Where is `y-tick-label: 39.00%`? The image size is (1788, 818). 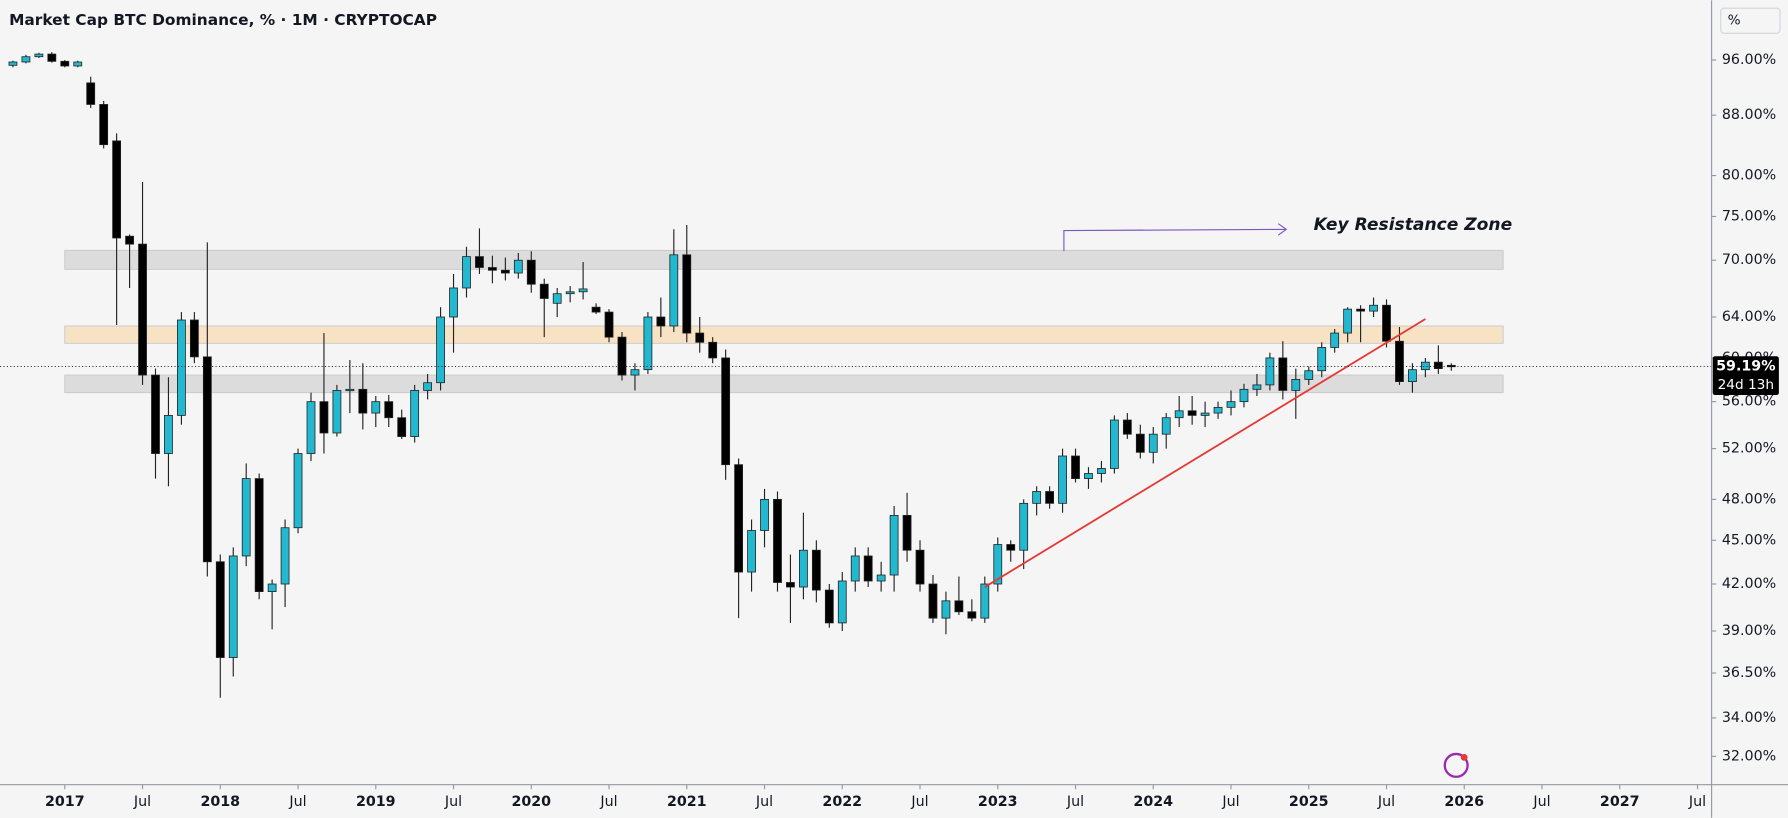
y-tick-label: 39.00% is located at coordinates (1749, 631).